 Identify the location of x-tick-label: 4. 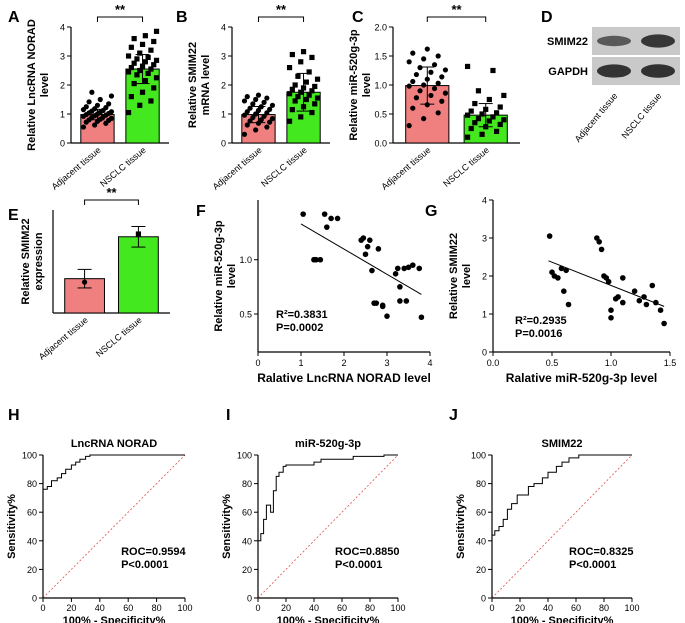
(429, 363).